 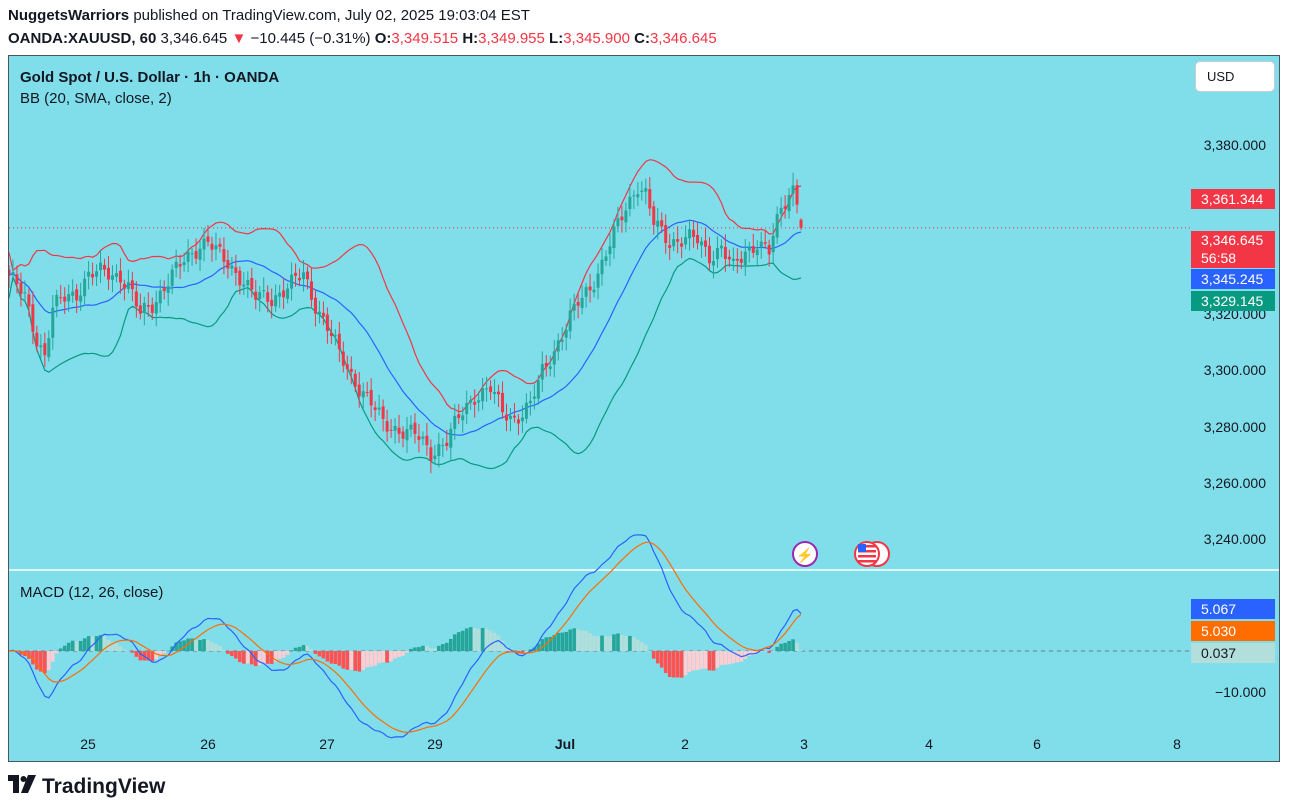 What do you see at coordinates (1235, 76) in the screenshot?
I see `currency-button: USD` at bounding box center [1235, 76].